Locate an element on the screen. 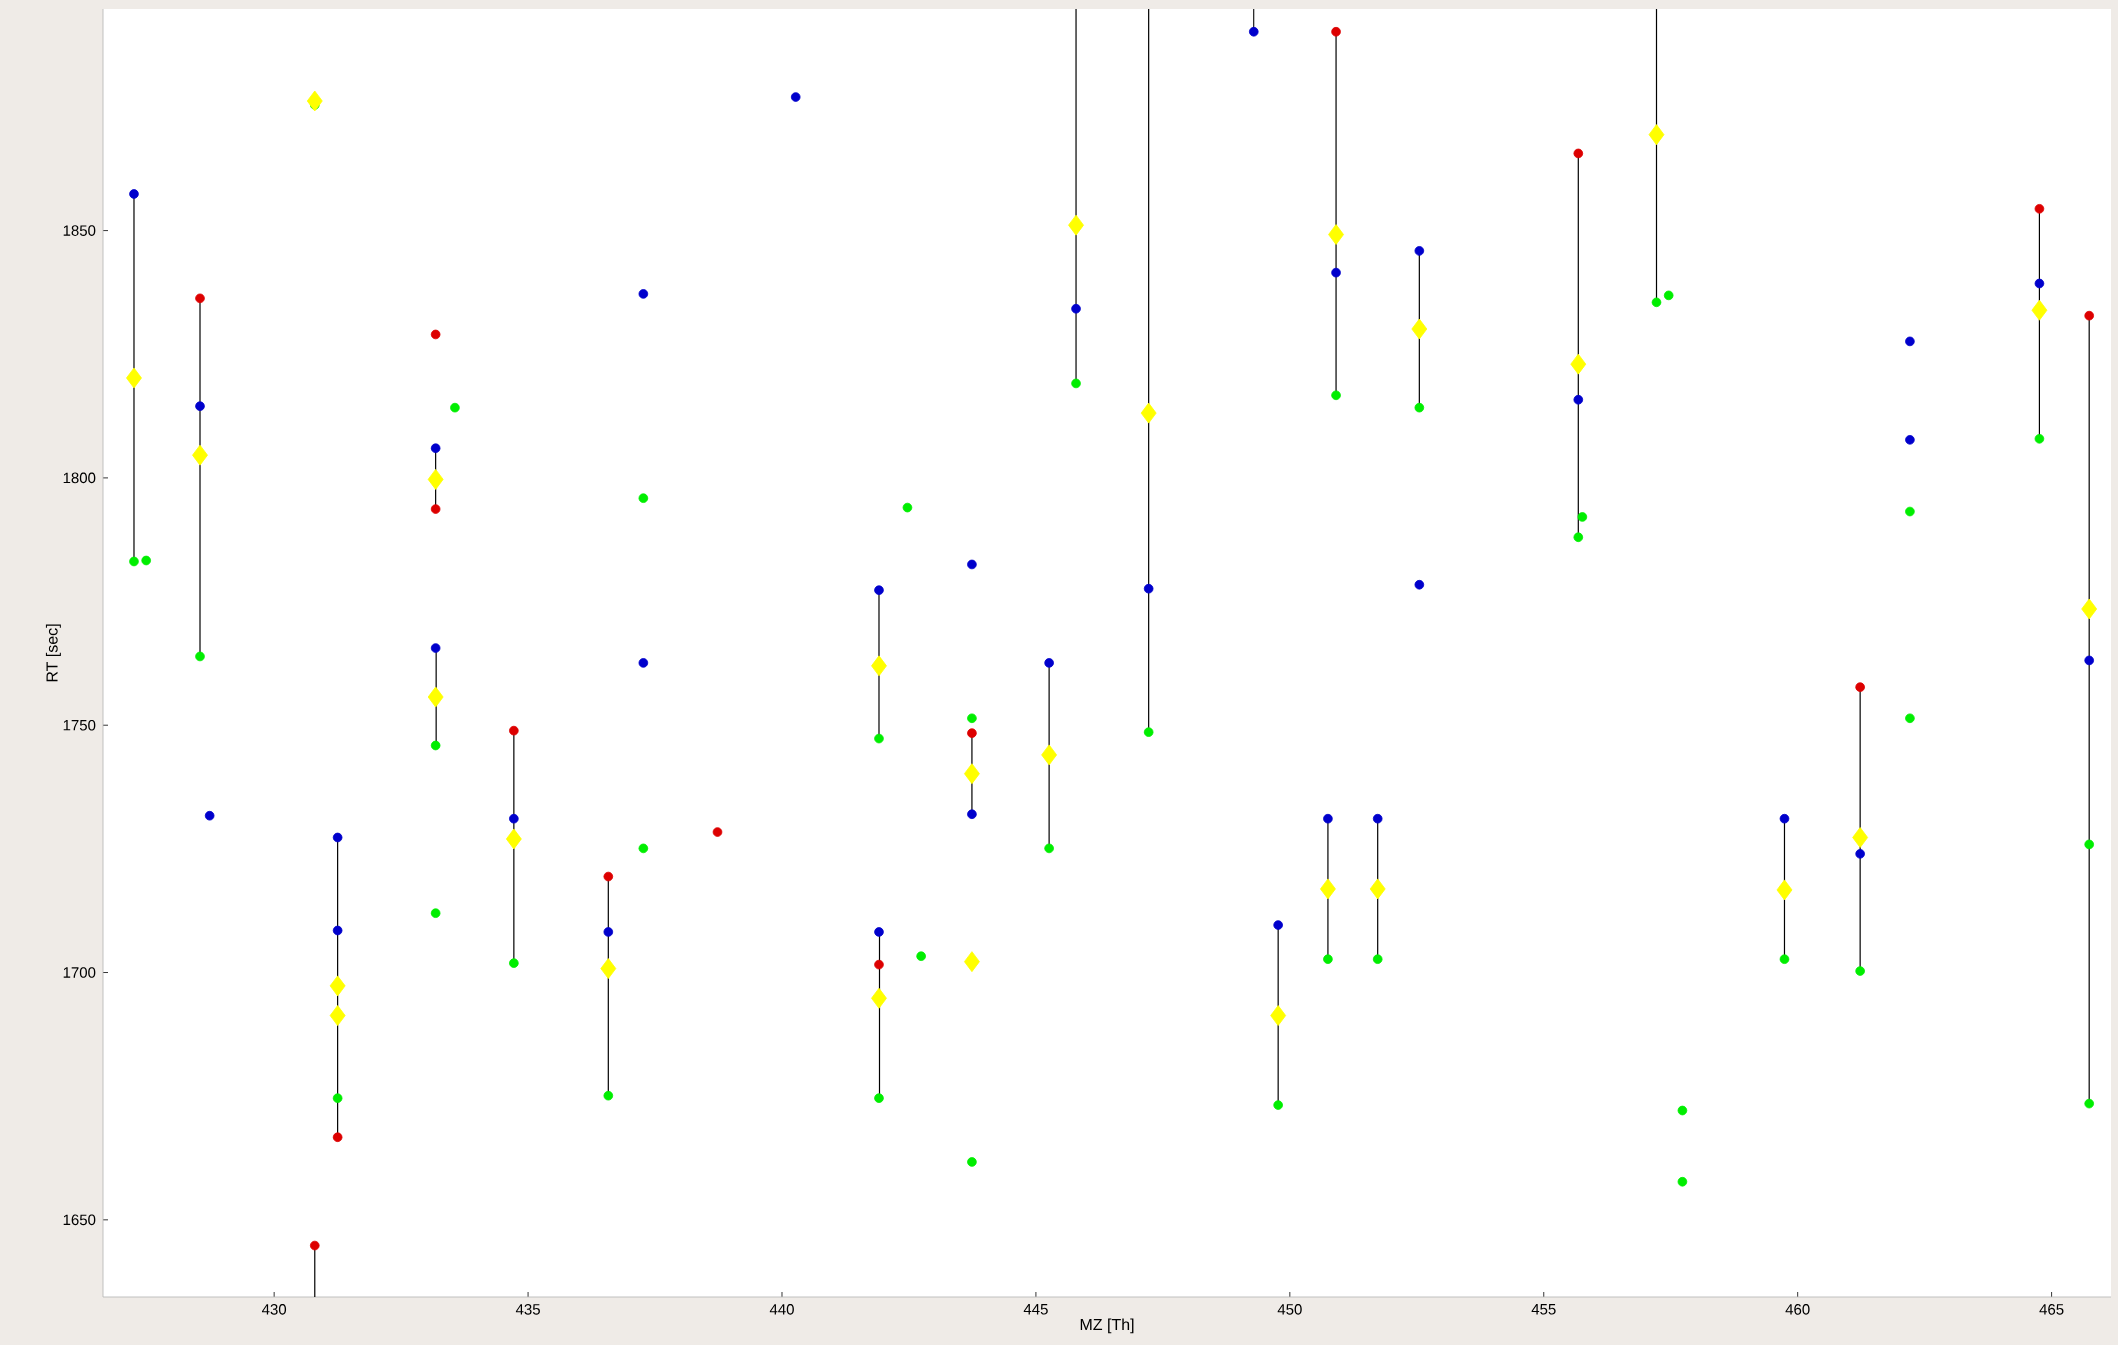  x-tick-label: 465 is located at coordinates (2051, 1309).